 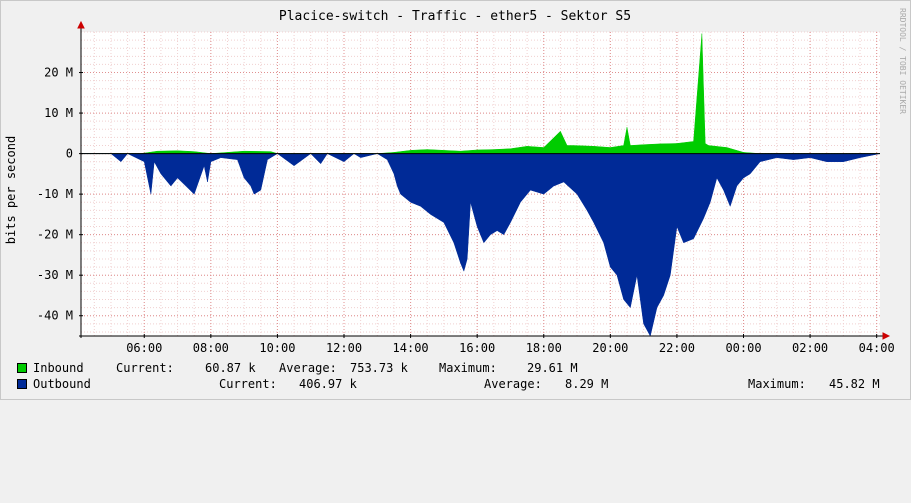 What do you see at coordinates (69, 154) in the screenshot?
I see `y-tick-label: 0` at bounding box center [69, 154].